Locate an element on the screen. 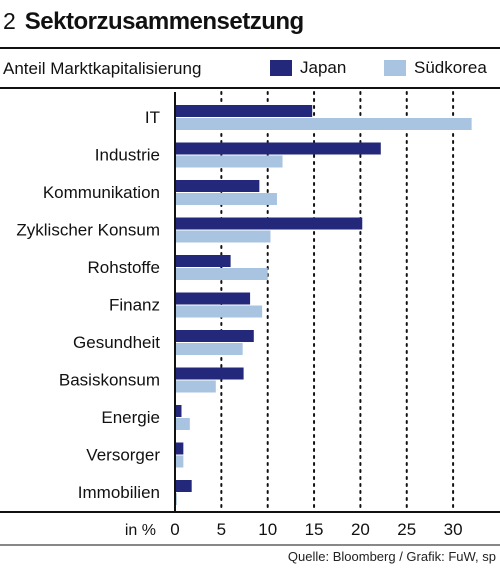 This screenshot has width=500, height=570. category-label: Gesundheit is located at coordinates (116, 342).